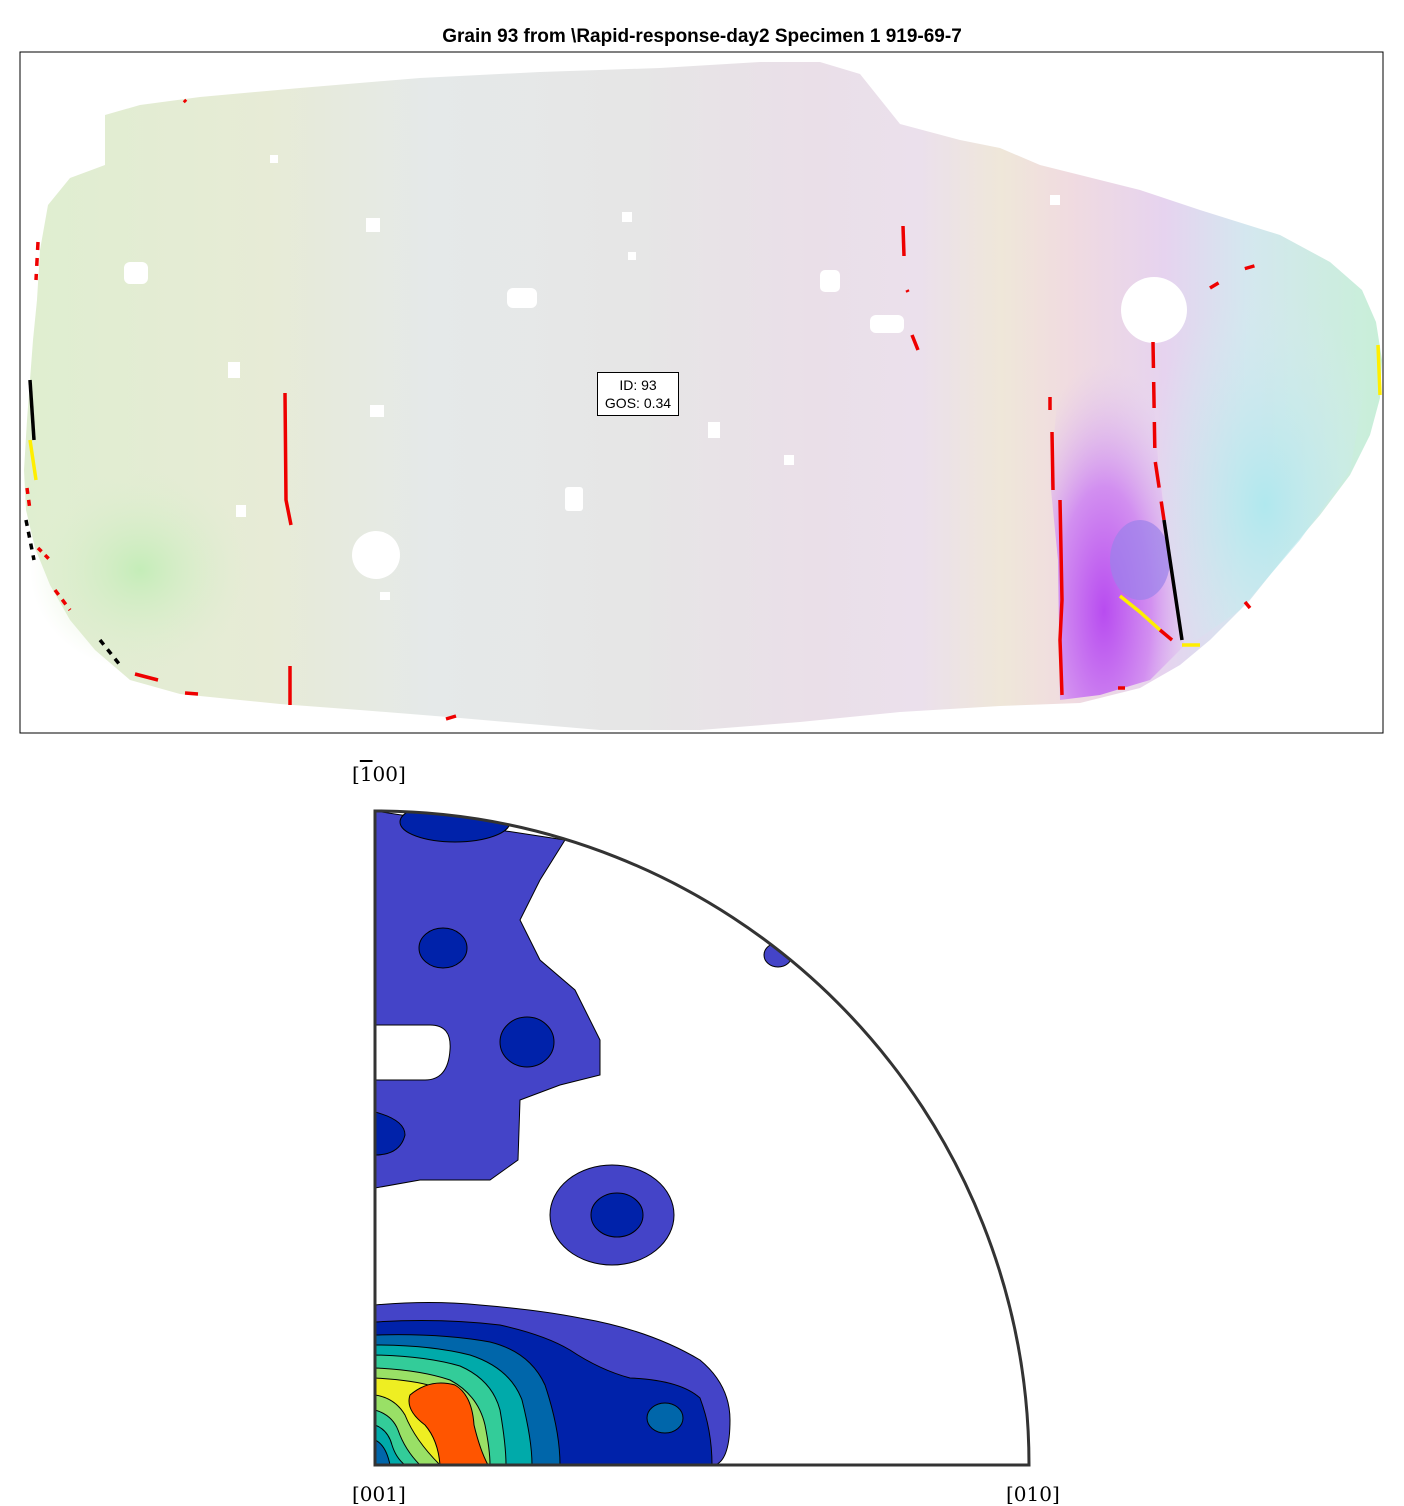 This screenshot has width=1404, height=1506. Describe the element at coordinates (288, 459) in the screenshot. I see `red-boundary-left` at that location.